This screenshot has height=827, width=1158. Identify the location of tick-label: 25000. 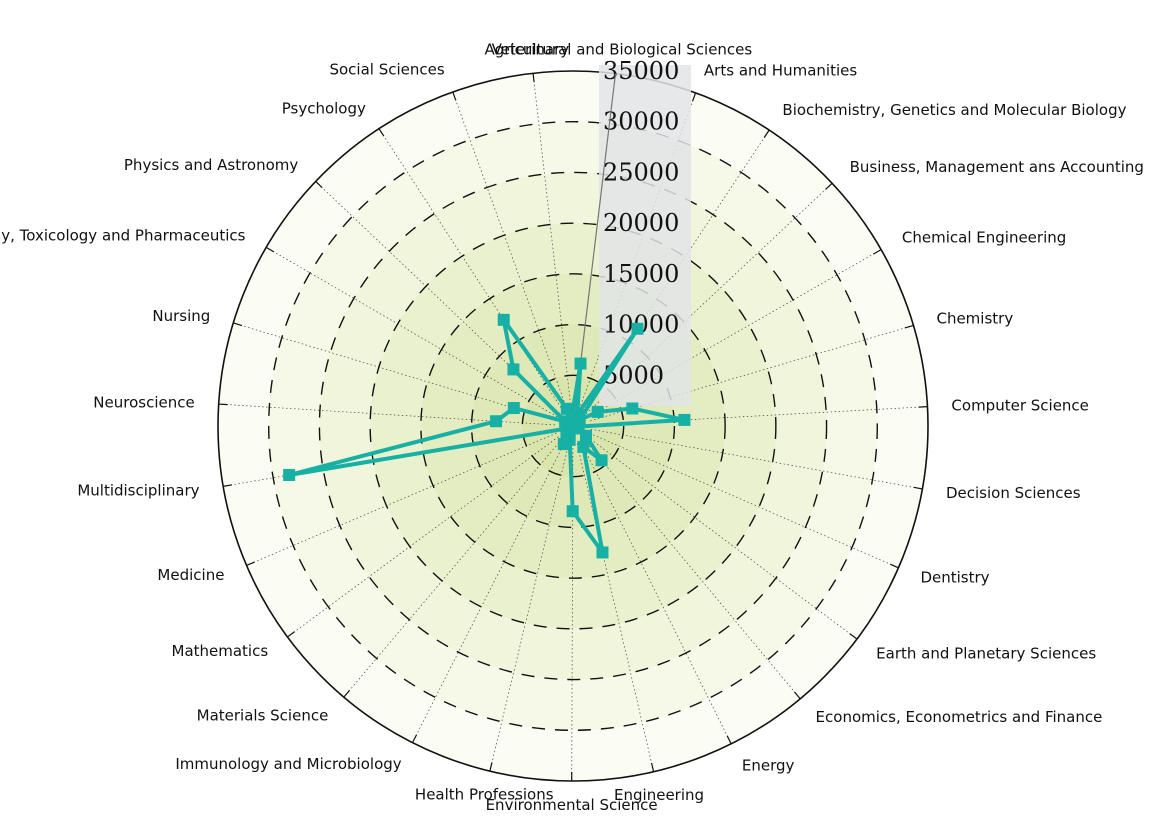
(641, 172).